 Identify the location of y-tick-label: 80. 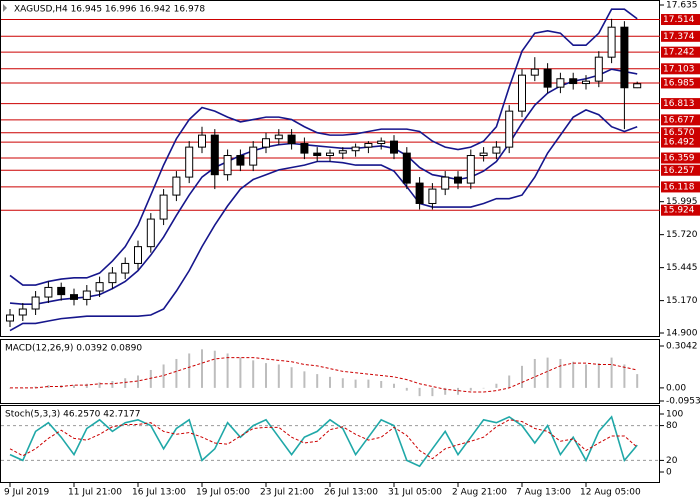
(672, 426).